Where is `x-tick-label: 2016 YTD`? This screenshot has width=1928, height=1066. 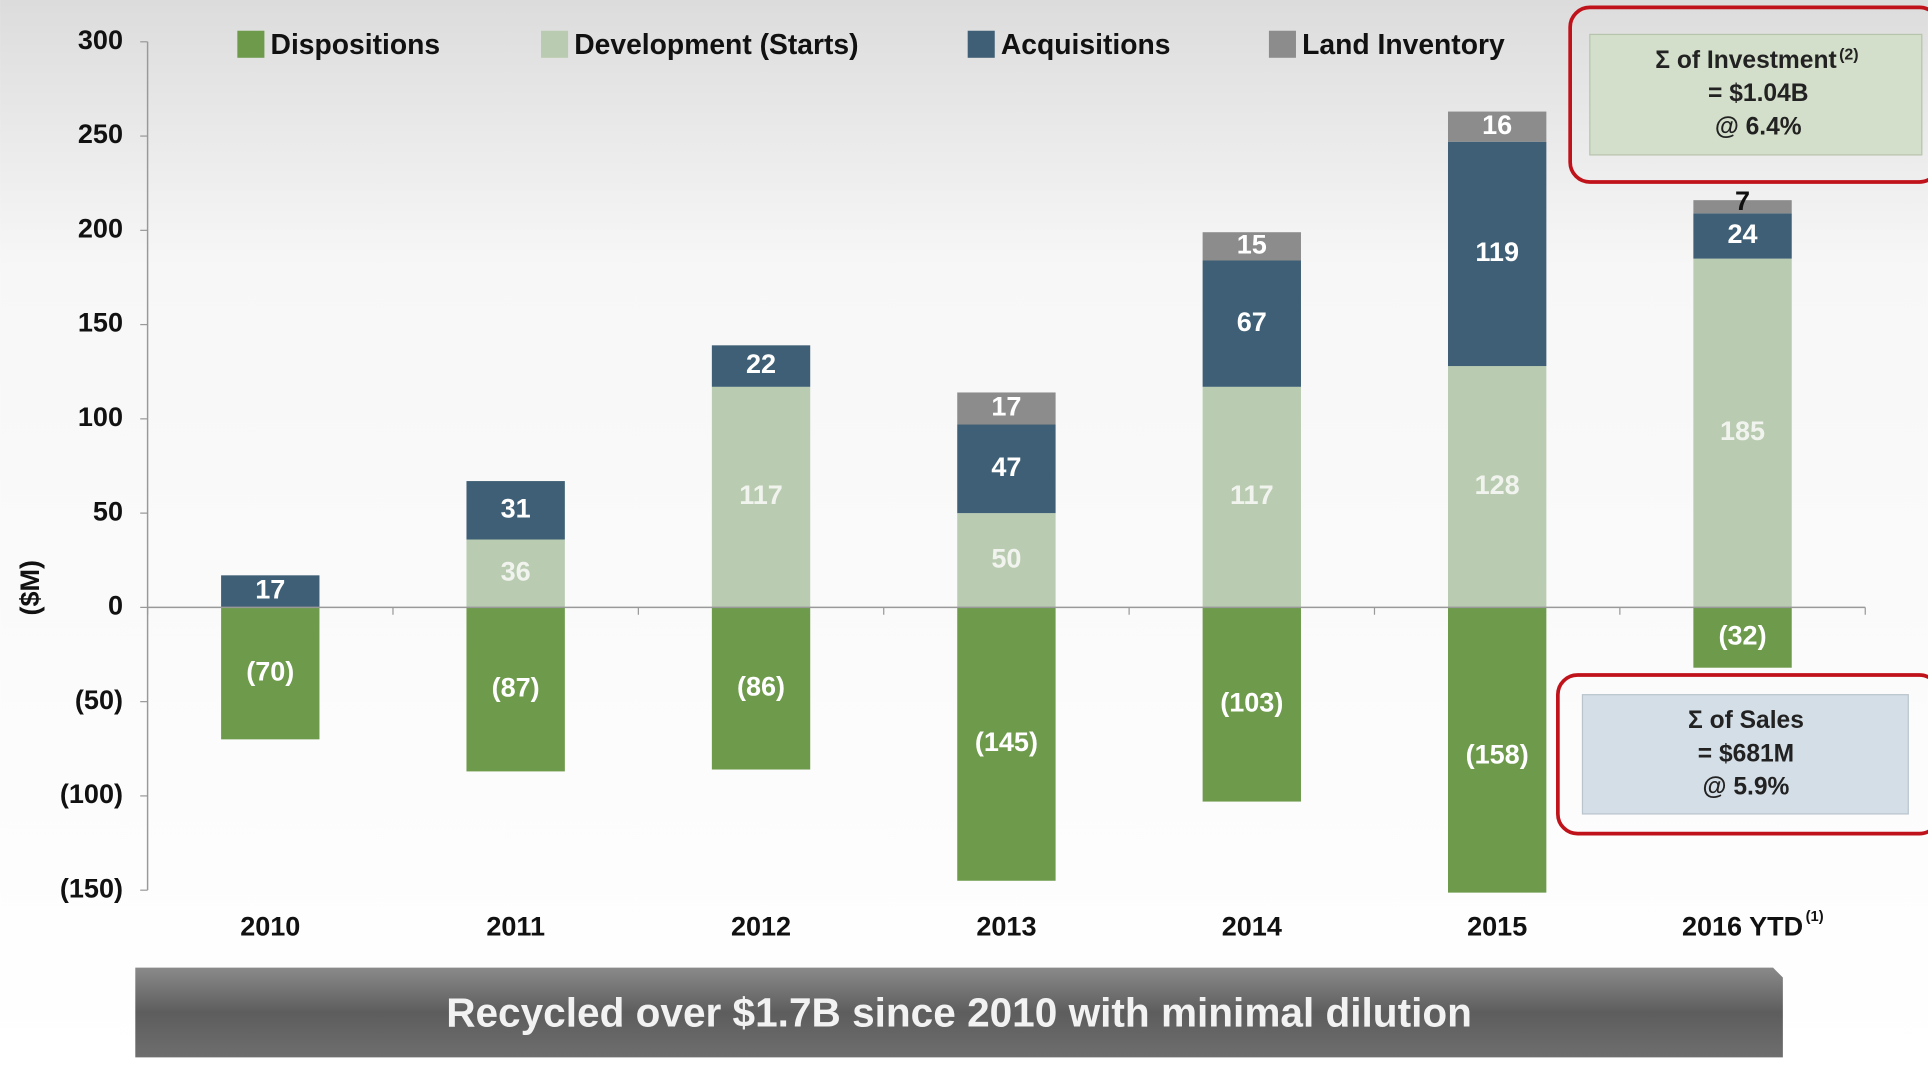
x-tick-label: 2016 YTD is located at coordinates (1742, 926).